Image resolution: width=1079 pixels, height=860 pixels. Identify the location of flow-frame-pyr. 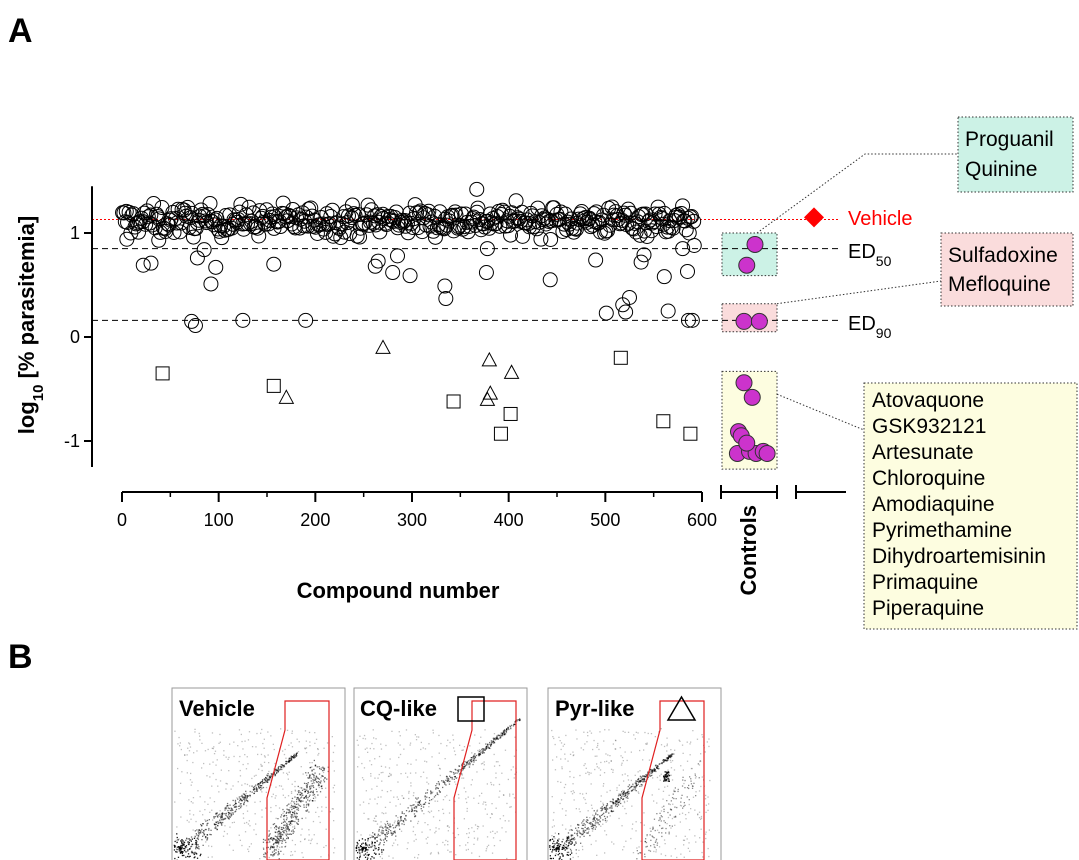
(634, 773).